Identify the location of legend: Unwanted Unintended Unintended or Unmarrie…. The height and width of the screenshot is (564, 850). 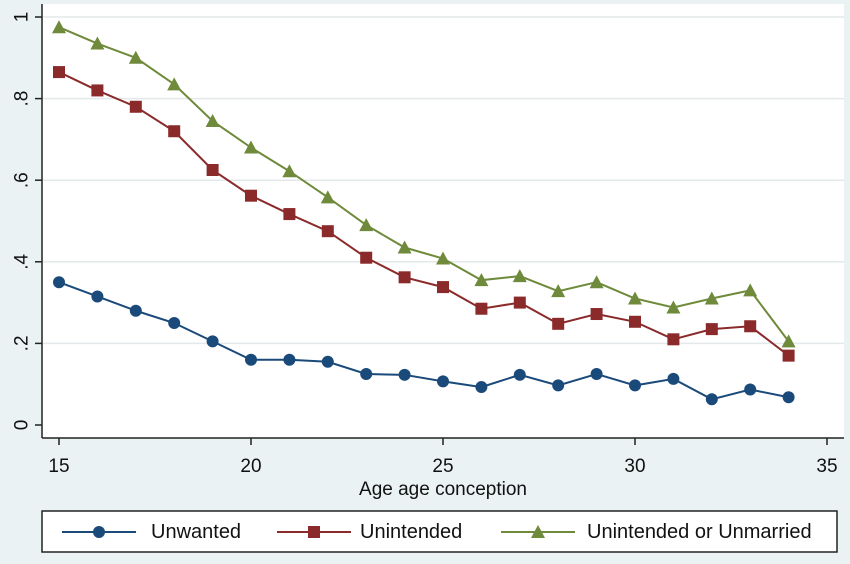
(439, 531).